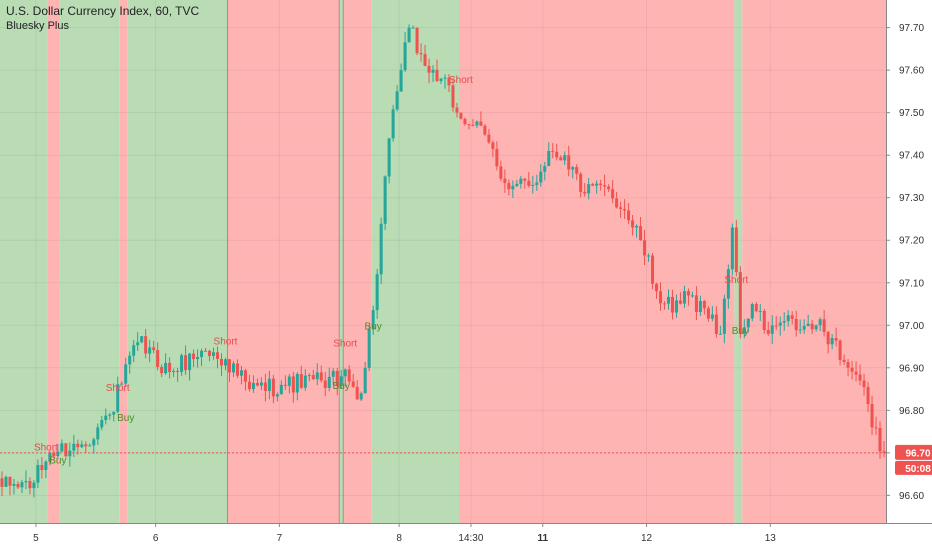  I want to click on price-badge, so click(913, 452).